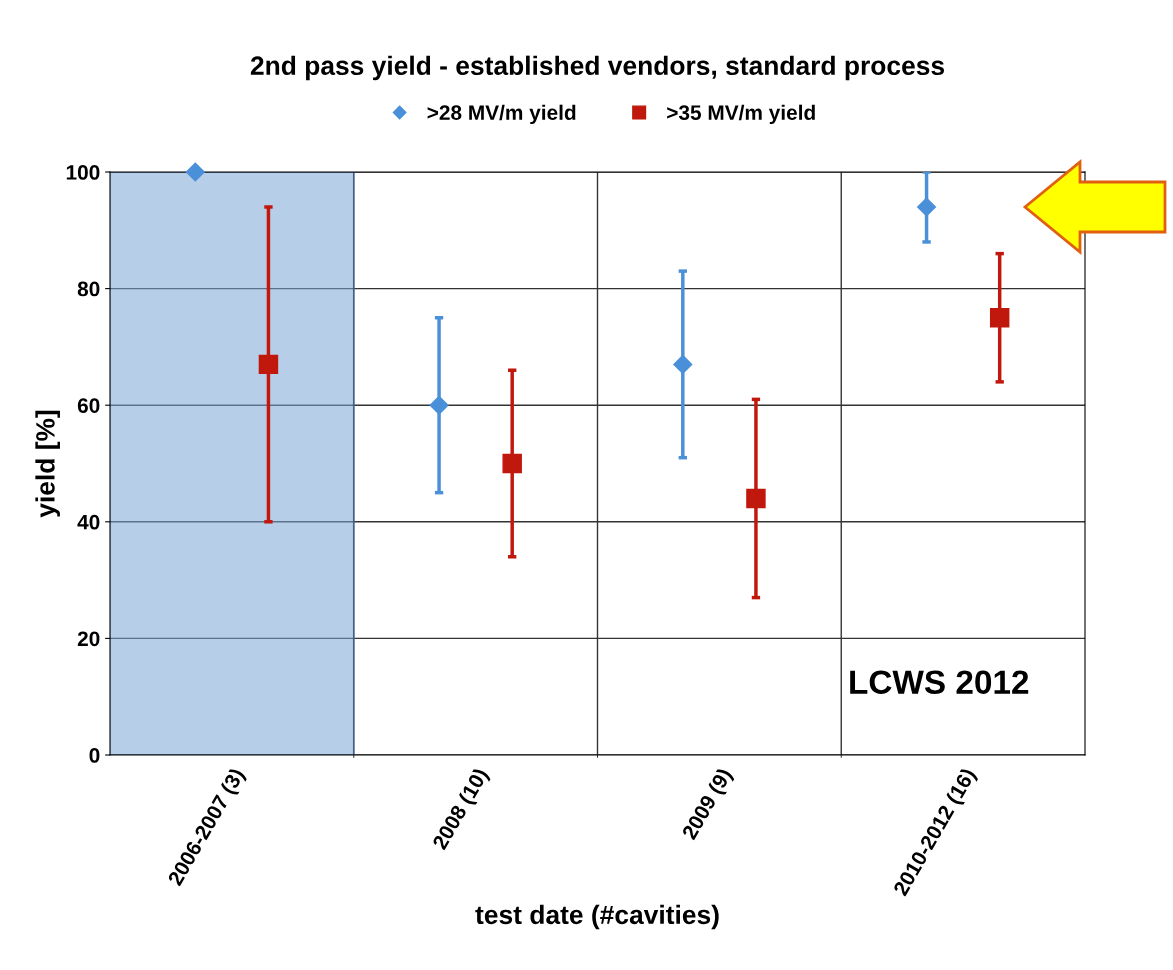 This screenshot has height=970, width=1173. I want to click on y-tick-label: 20, so click(88, 639).